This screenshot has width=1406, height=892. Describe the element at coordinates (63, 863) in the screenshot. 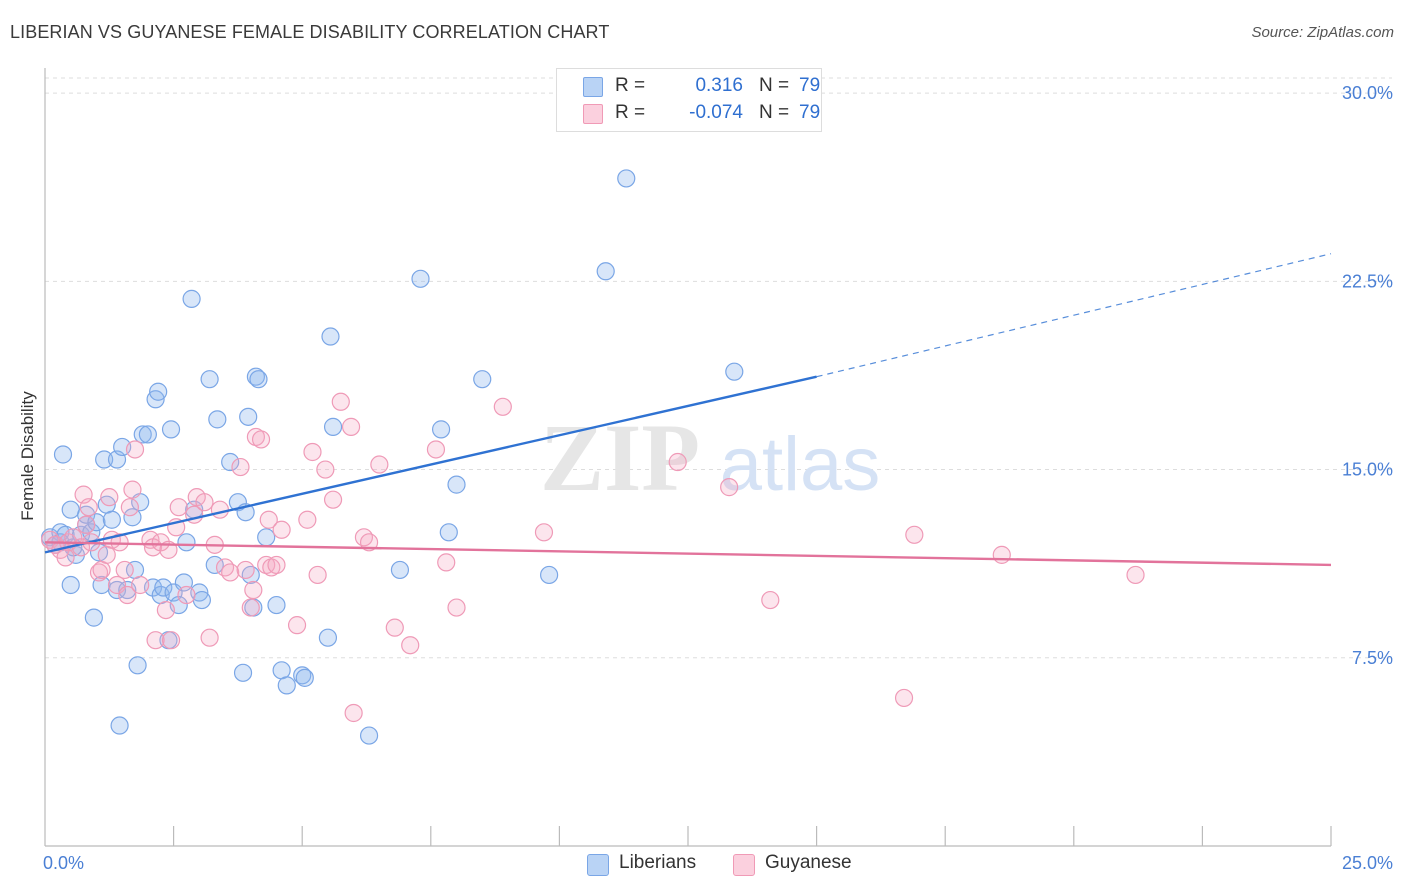

I see `x-tick-label: 0.0%` at that location.